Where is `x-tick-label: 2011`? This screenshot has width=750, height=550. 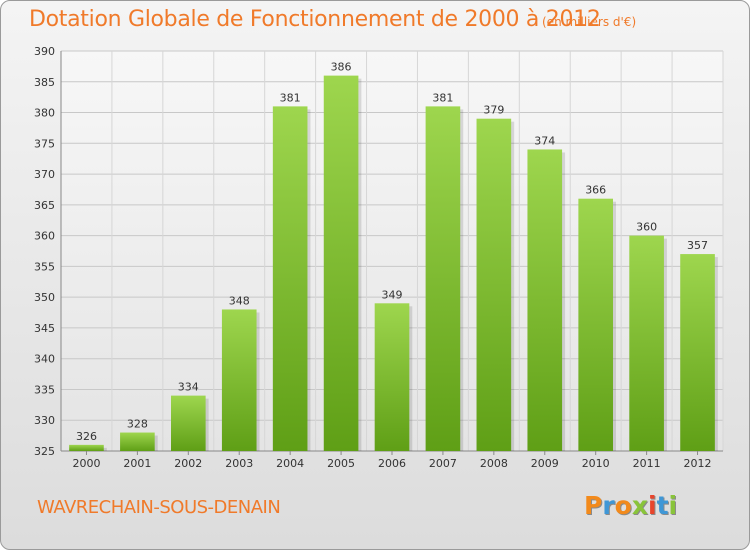 x-tick-label: 2011 is located at coordinates (647, 463).